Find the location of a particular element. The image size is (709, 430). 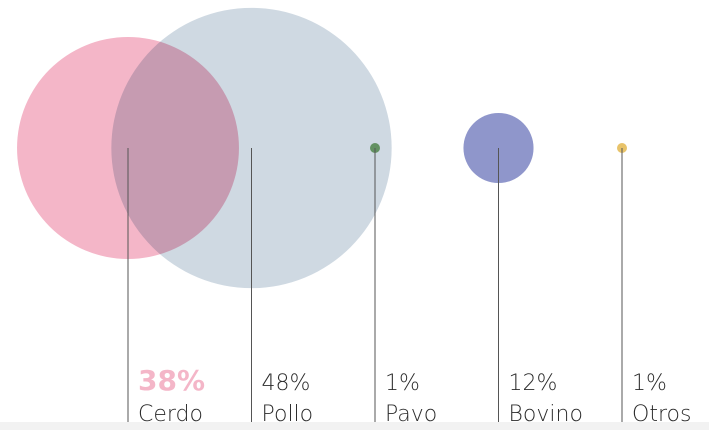

value-label: 48% is located at coordinates (286, 383).